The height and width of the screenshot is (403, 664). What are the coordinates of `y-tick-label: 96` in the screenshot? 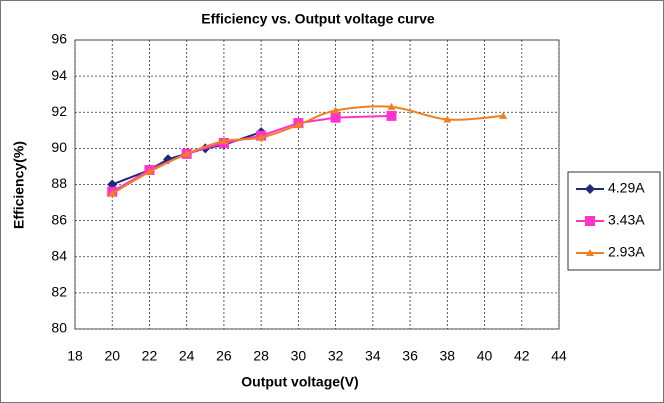 It's located at (59, 39).